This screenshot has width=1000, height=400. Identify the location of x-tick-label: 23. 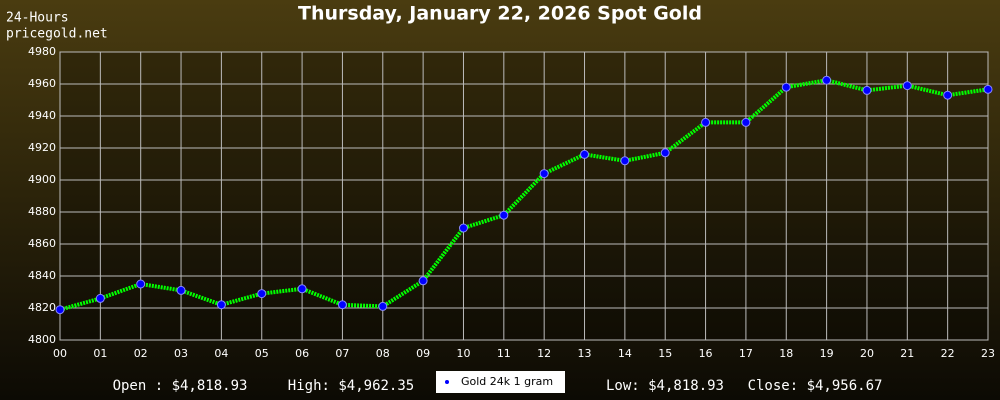
(988, 353).